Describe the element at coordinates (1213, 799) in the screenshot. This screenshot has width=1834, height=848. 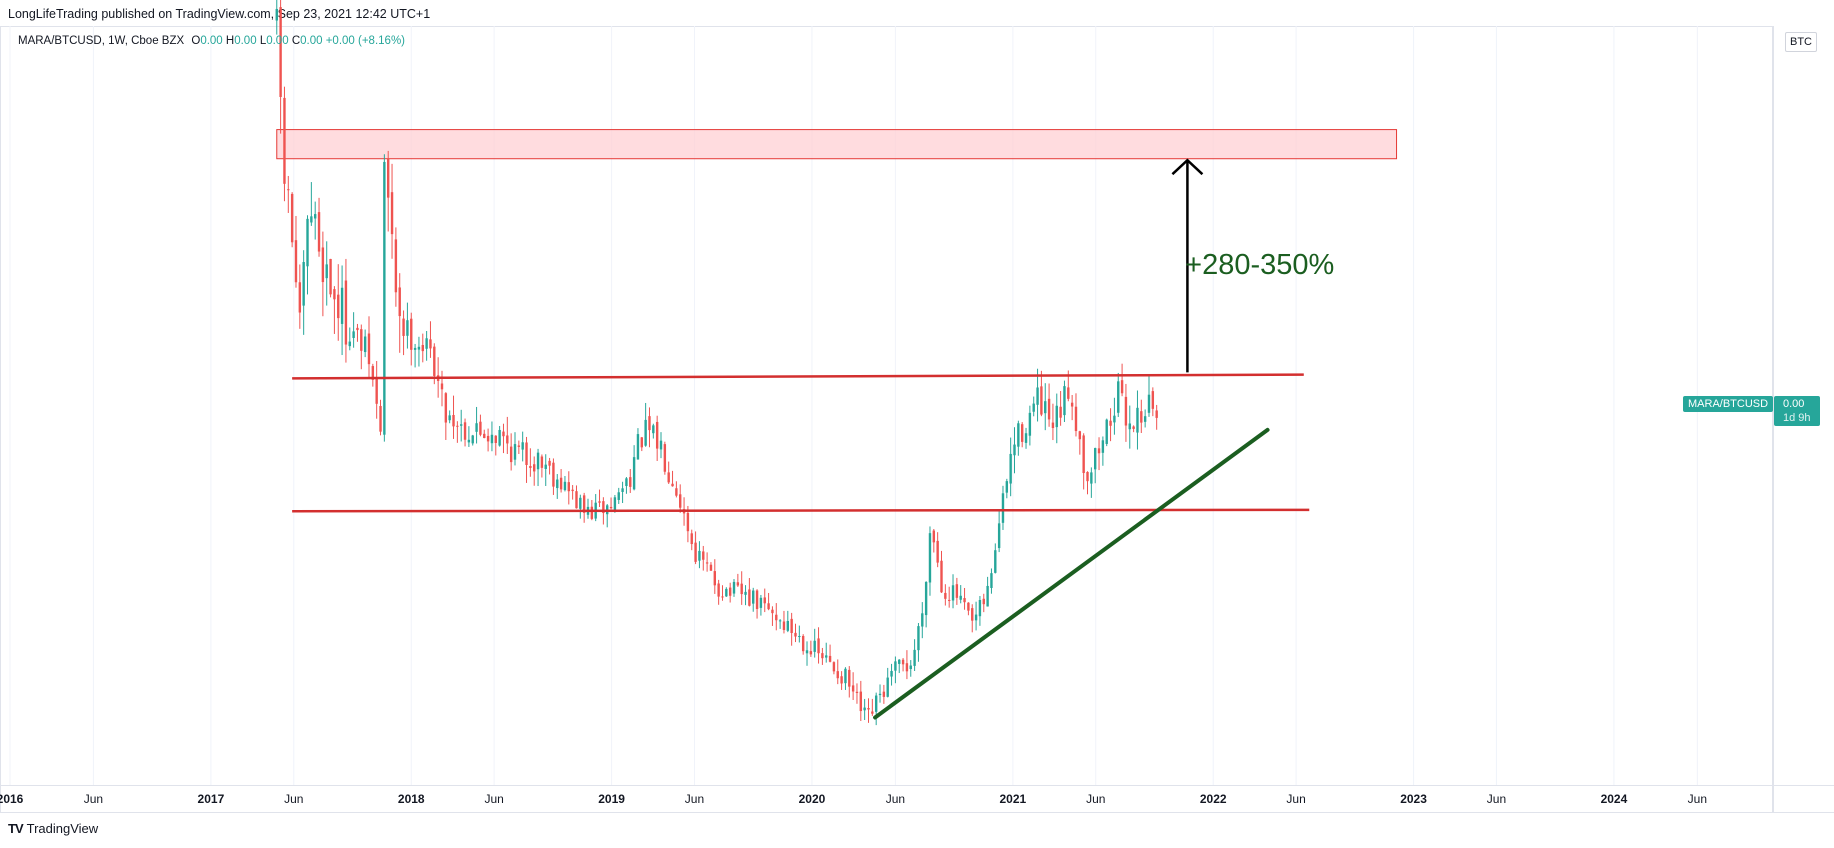
I see `x-tick-label: 2022` at that location.